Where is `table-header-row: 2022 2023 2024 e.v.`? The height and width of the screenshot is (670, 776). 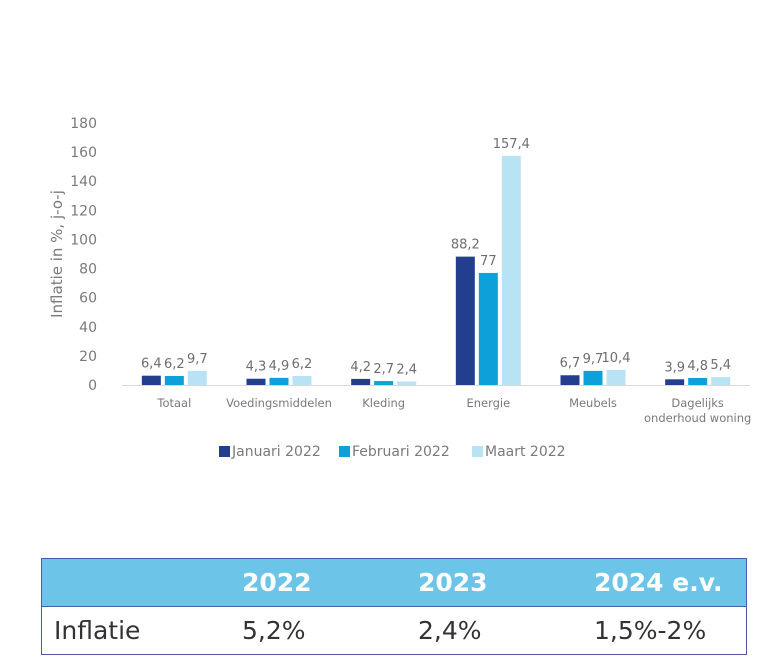
table-header-row: 2022 2023 2024 e.v. is located at coordinates (394, 583).